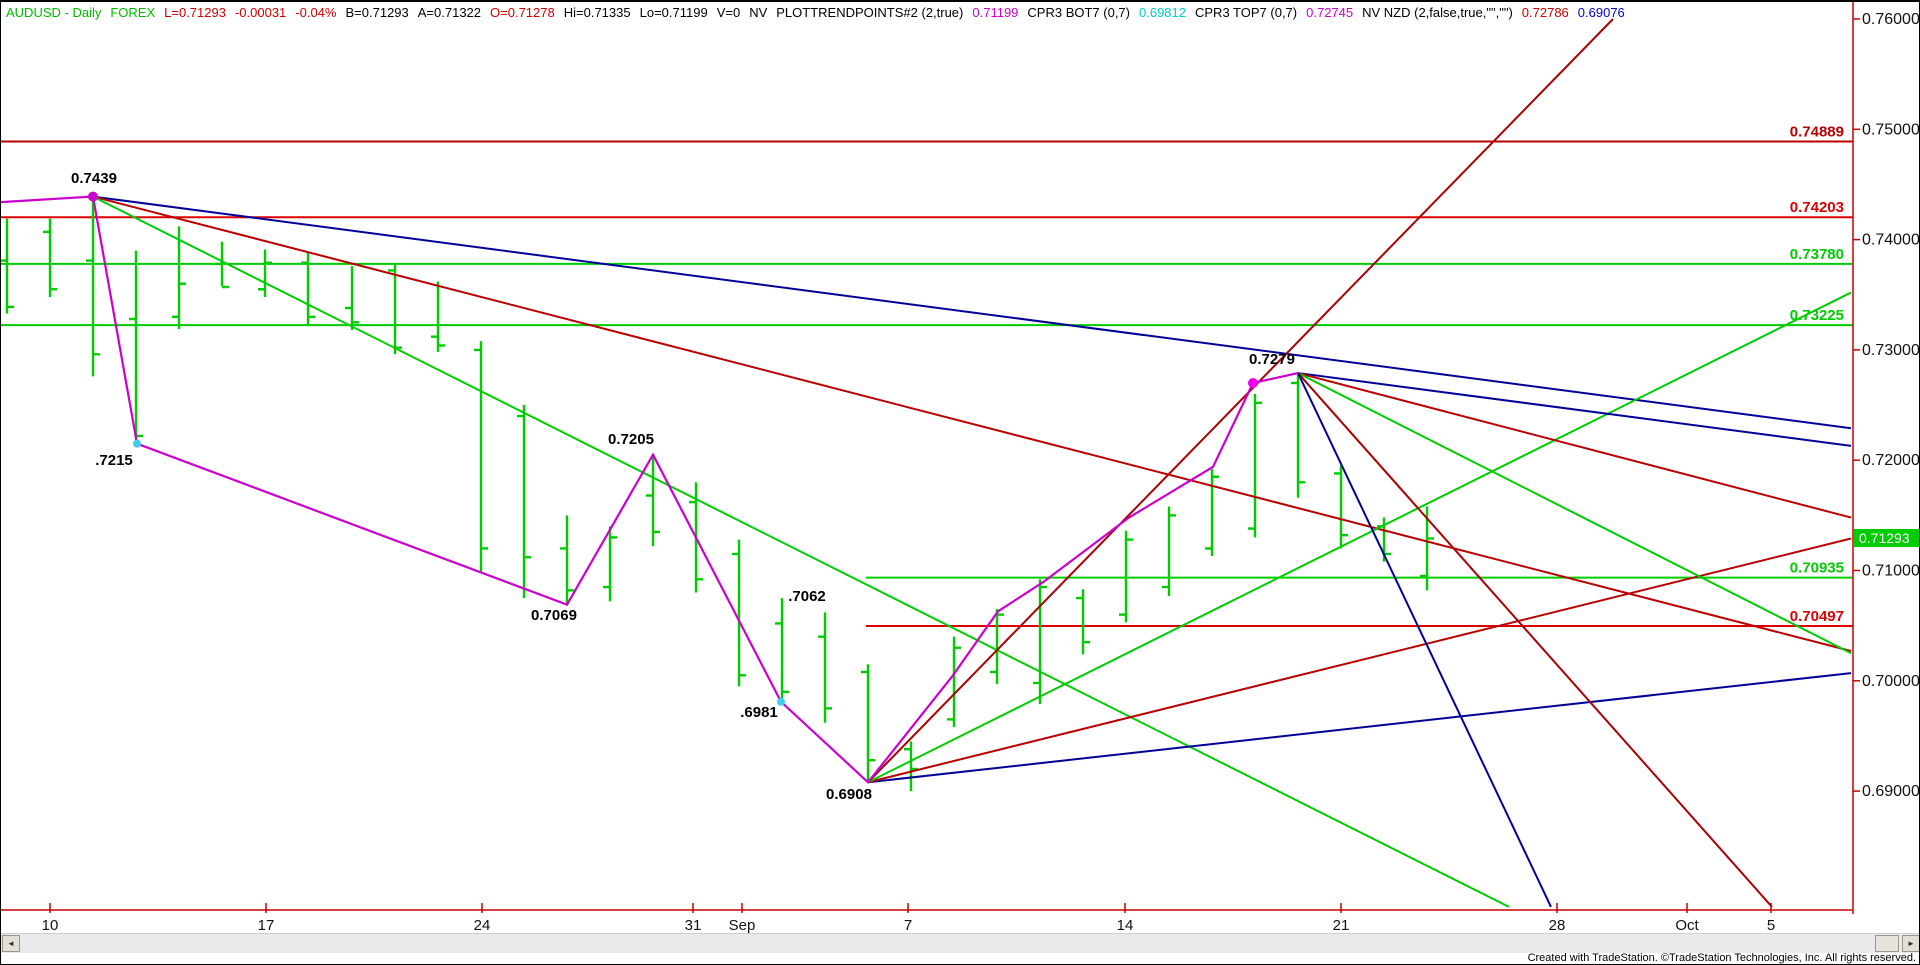 This screenshot has height=965, width=1920. Describe the element at coordinates (1886, 538) in the screenshot. I see `last-price-tag: 0.71293` at that location.